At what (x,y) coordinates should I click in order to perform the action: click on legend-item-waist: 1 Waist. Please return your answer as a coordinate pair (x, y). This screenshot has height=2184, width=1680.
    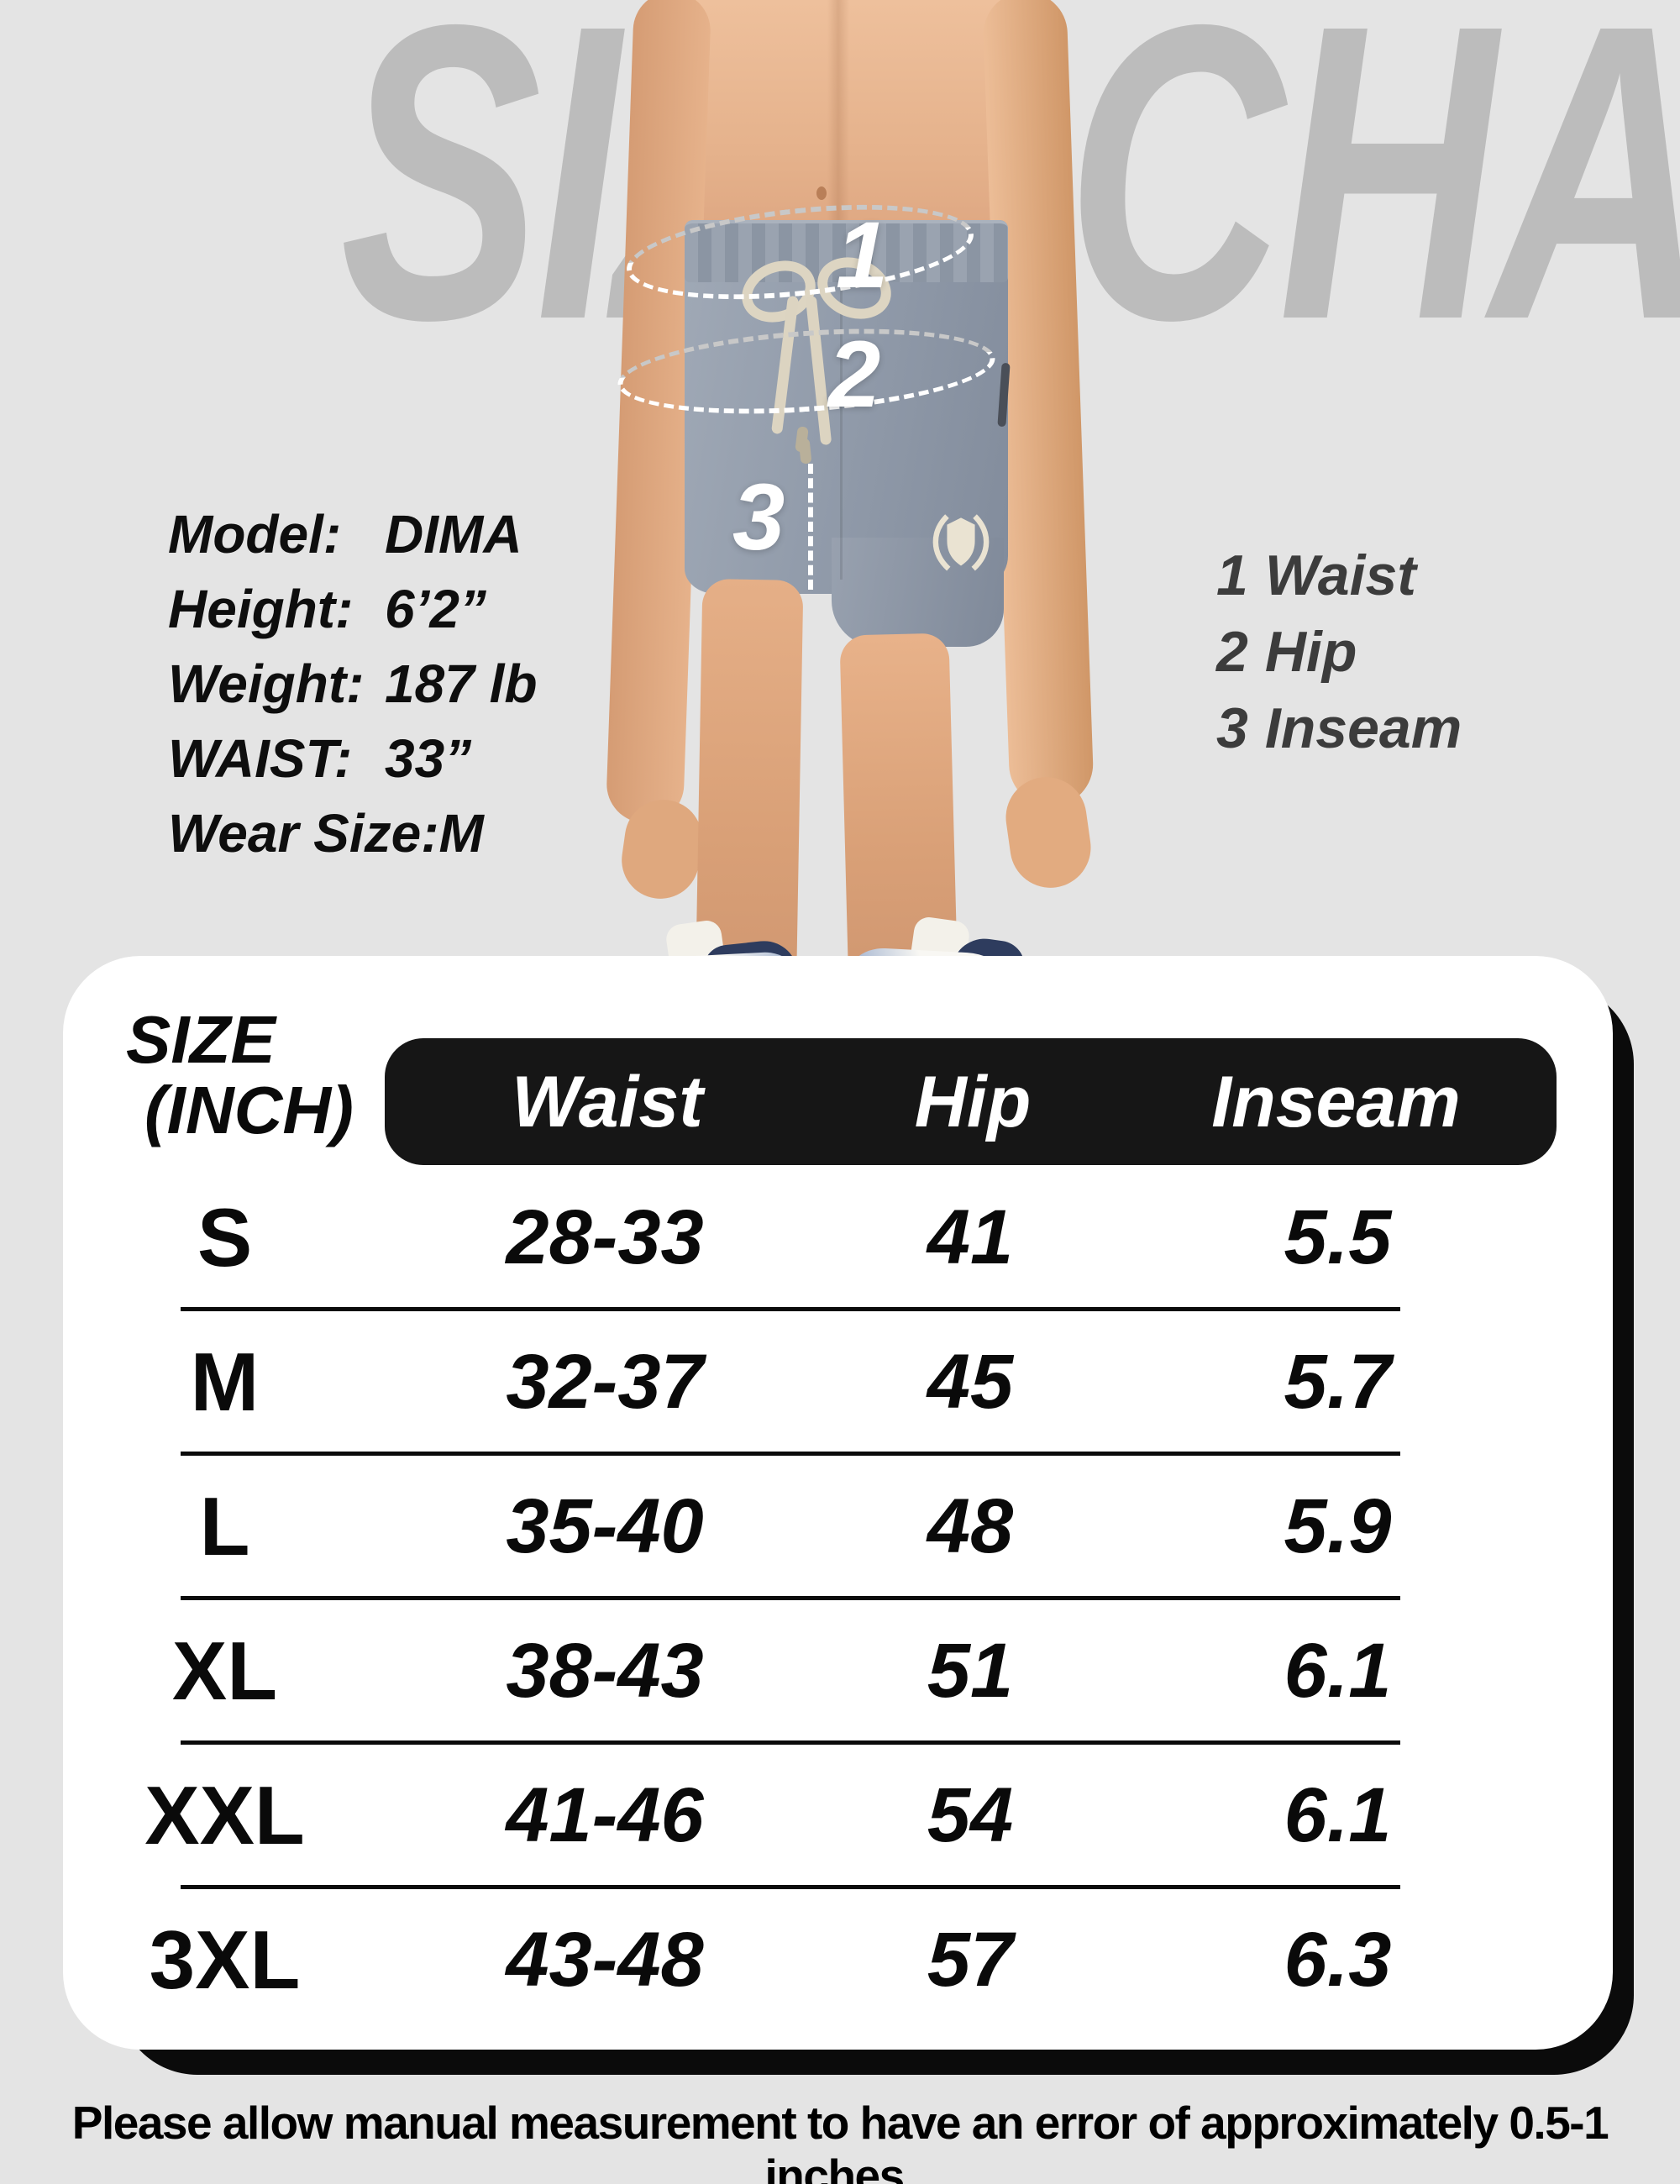
    Looking at the image, I should click on (1339, 576).